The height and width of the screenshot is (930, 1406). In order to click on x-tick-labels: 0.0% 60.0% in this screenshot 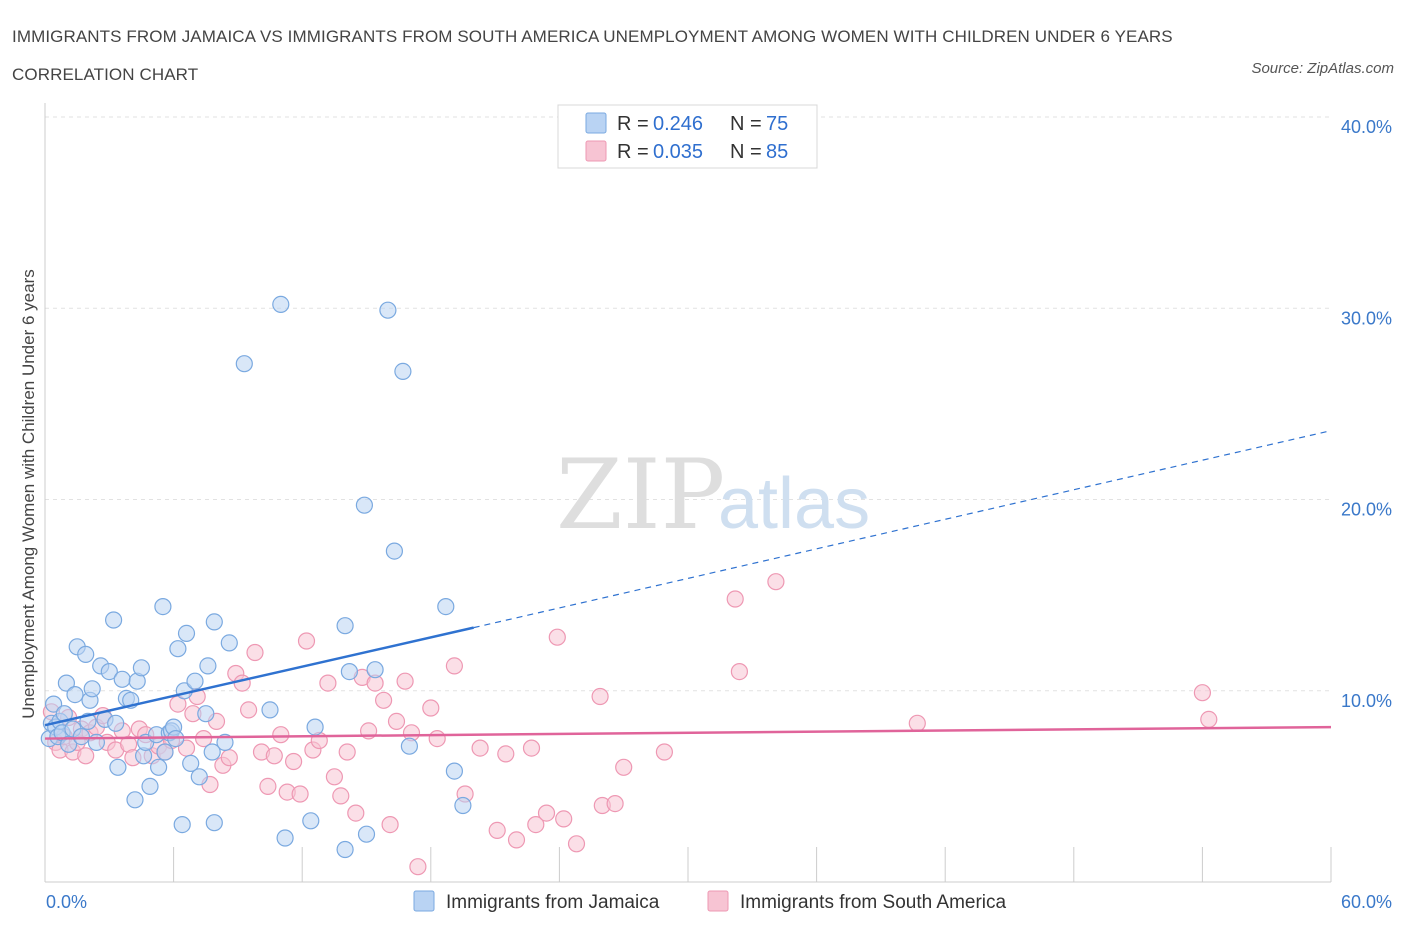, I will do `click(719, 902)`.